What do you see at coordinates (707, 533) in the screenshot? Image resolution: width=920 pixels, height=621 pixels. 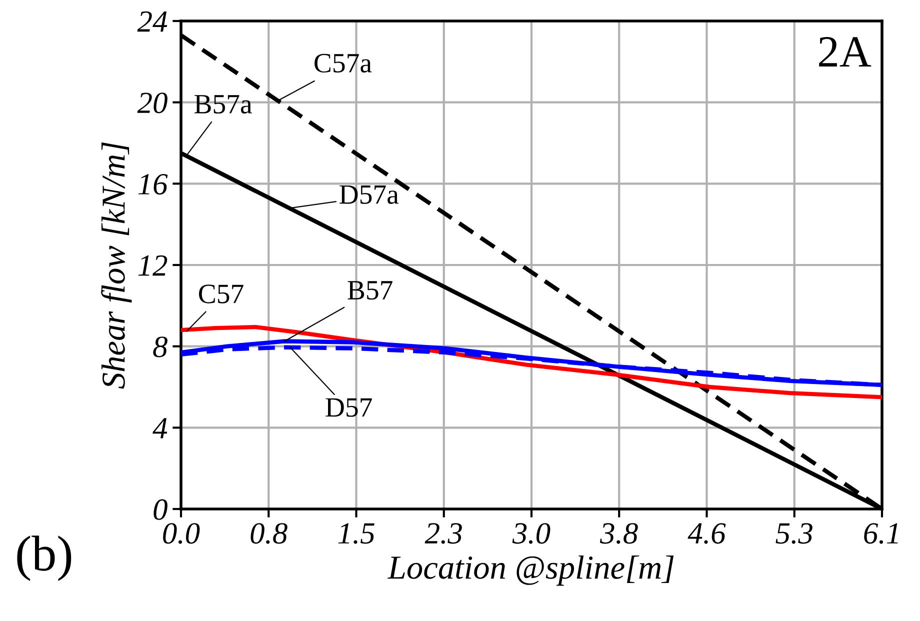 I see `x-tick-label: 4.6` at bounding box center [707, 533].